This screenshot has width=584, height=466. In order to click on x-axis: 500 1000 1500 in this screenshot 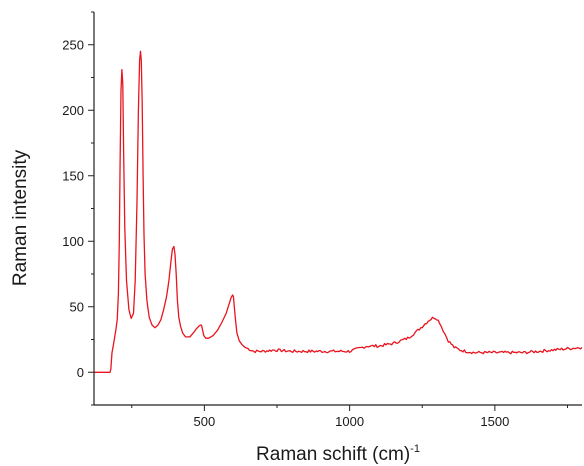, I will do `click(338, 416)`.